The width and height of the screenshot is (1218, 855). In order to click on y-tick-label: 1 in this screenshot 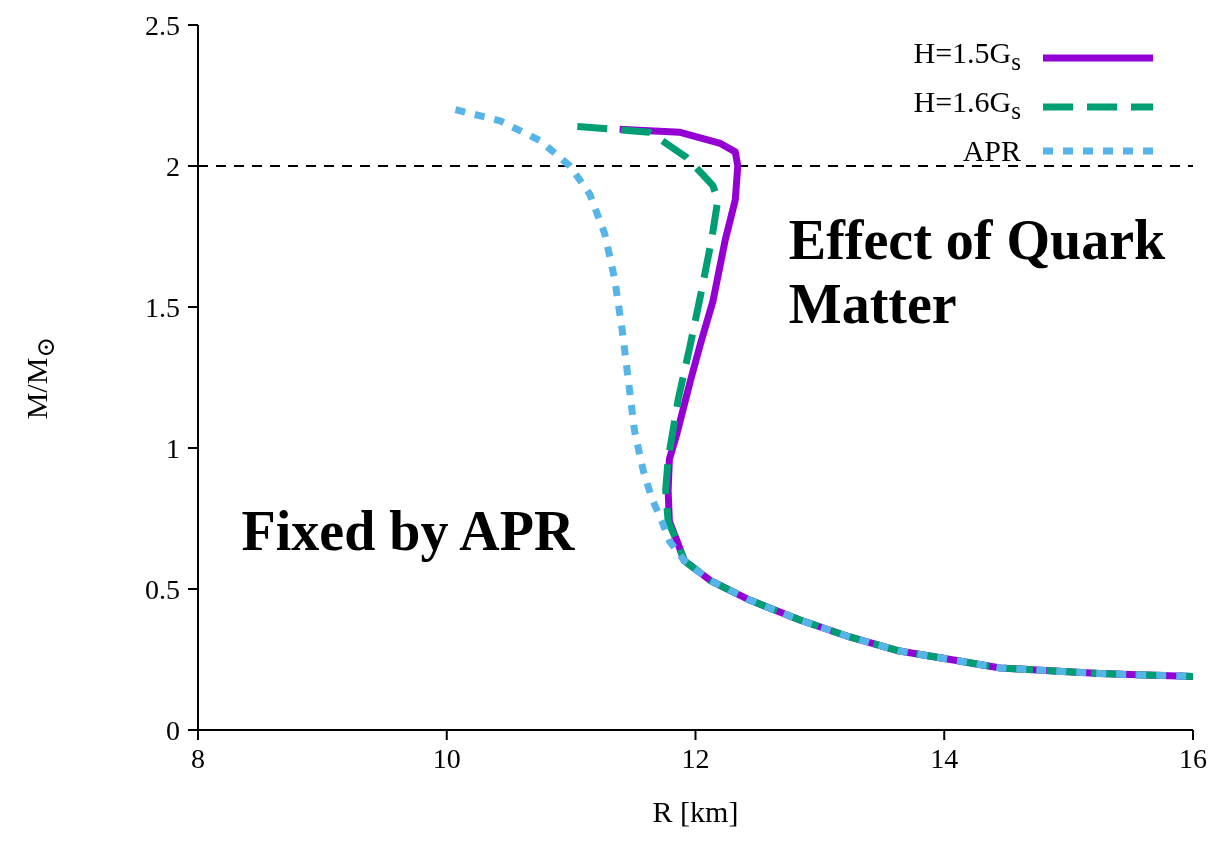, I will do `click(173, 448)`.